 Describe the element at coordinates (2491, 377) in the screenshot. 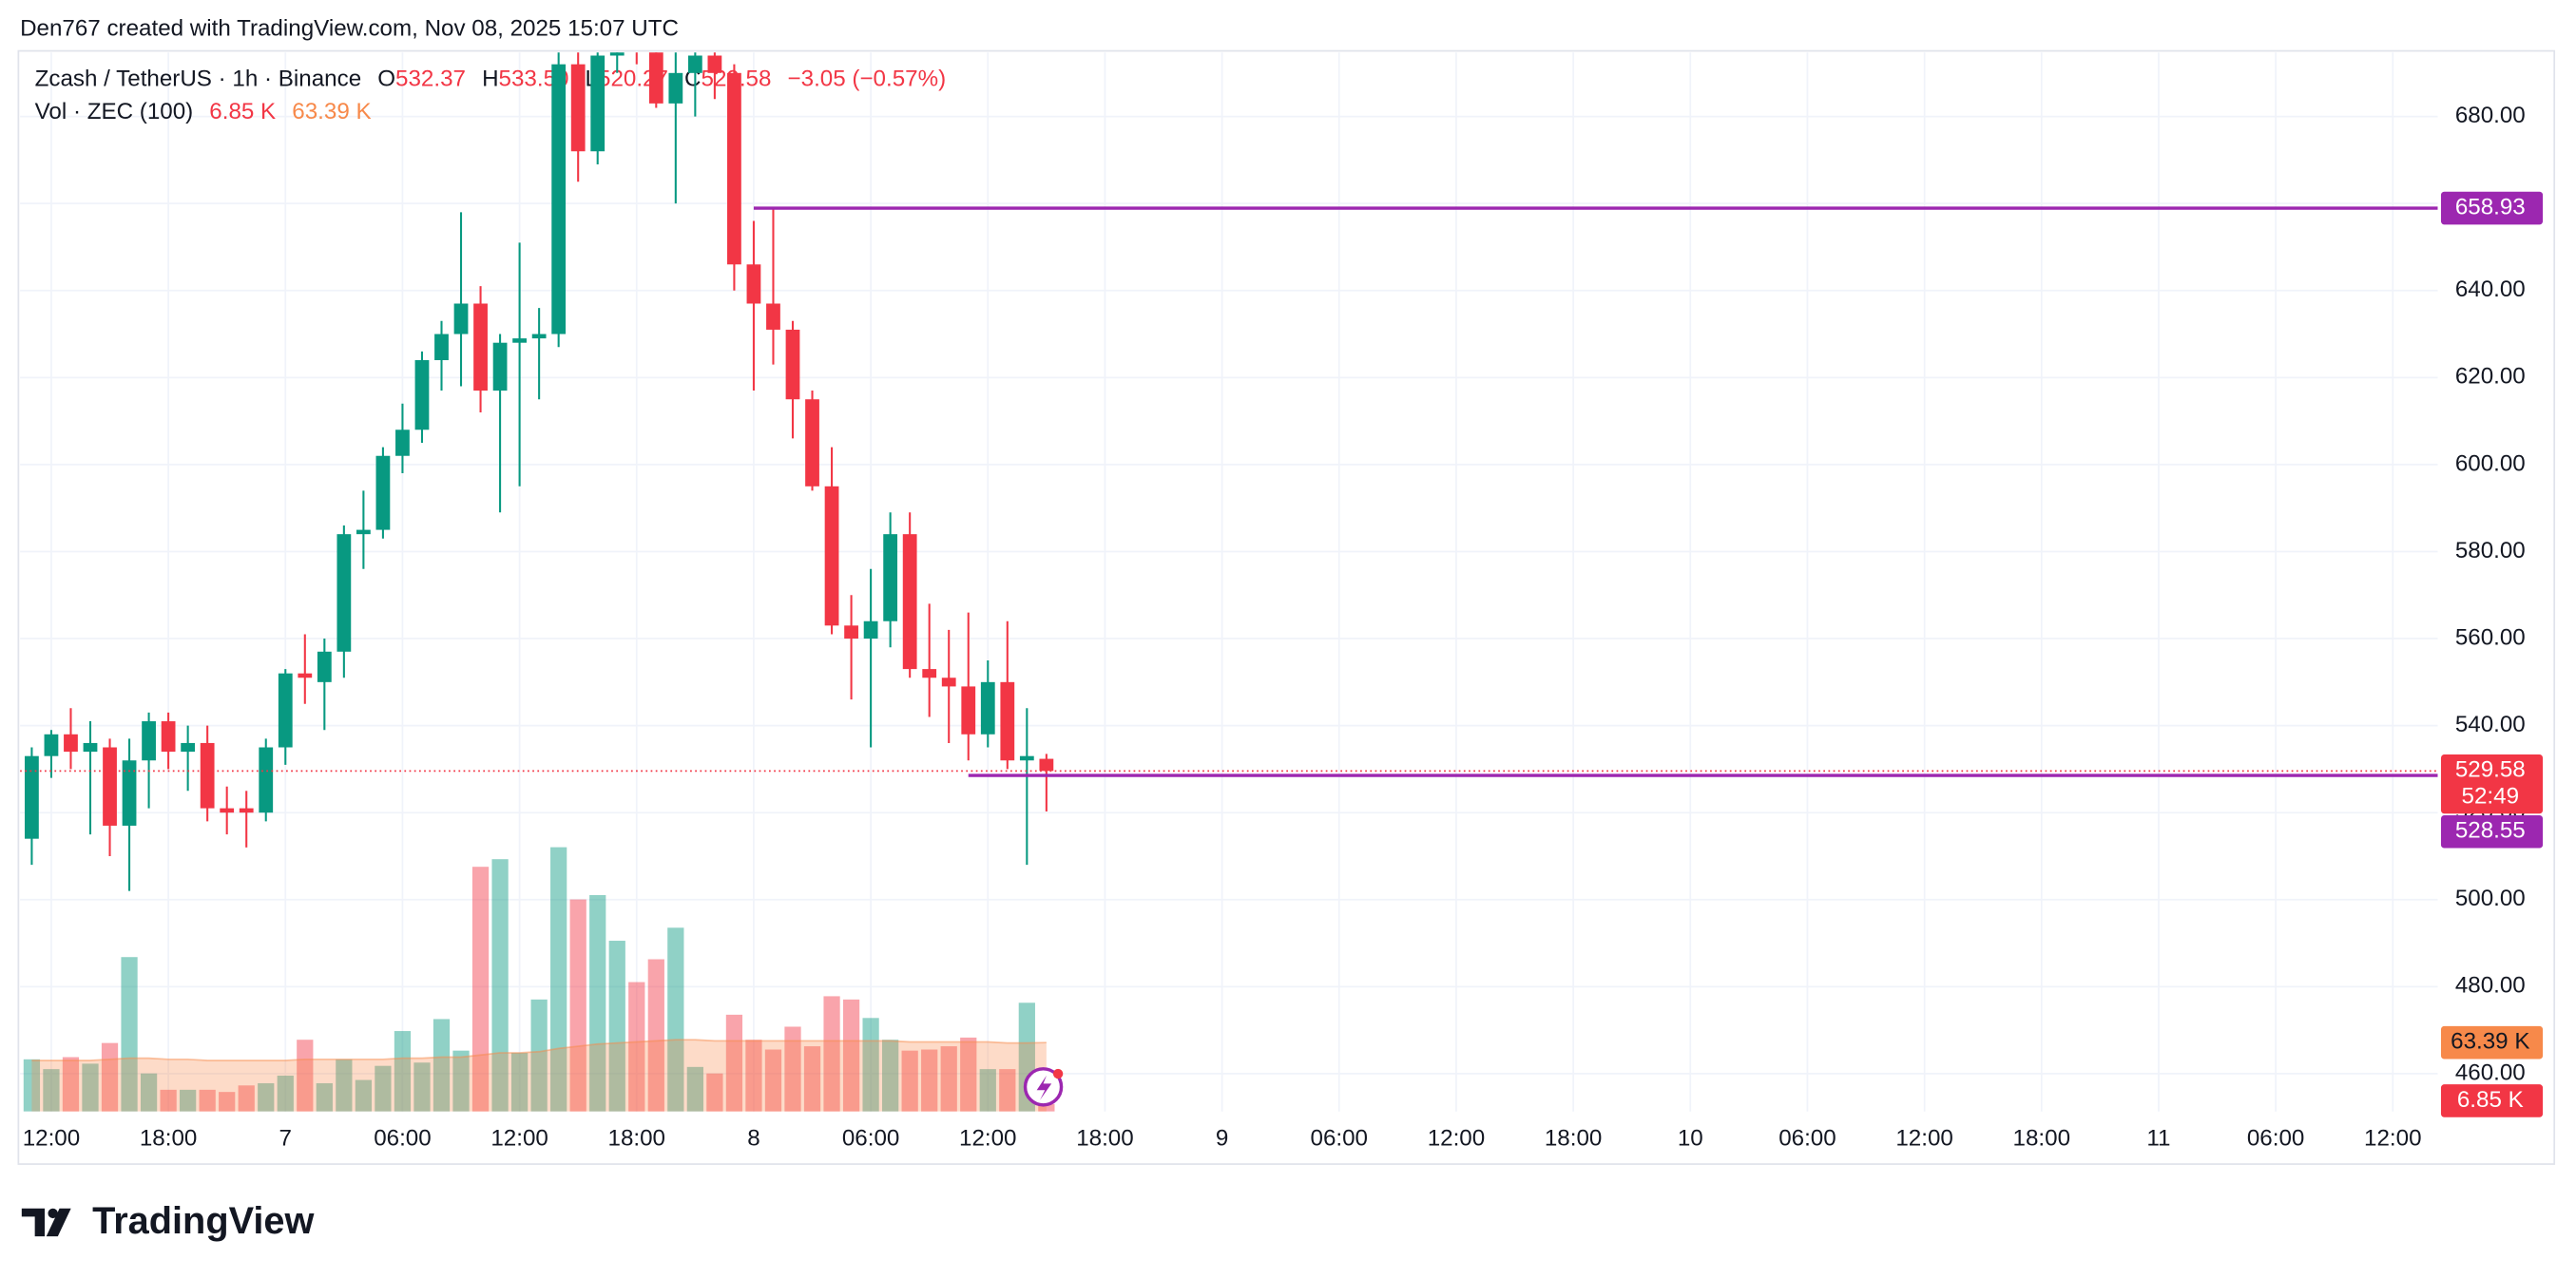

I see `y-tick-label: 620.00` at that location.